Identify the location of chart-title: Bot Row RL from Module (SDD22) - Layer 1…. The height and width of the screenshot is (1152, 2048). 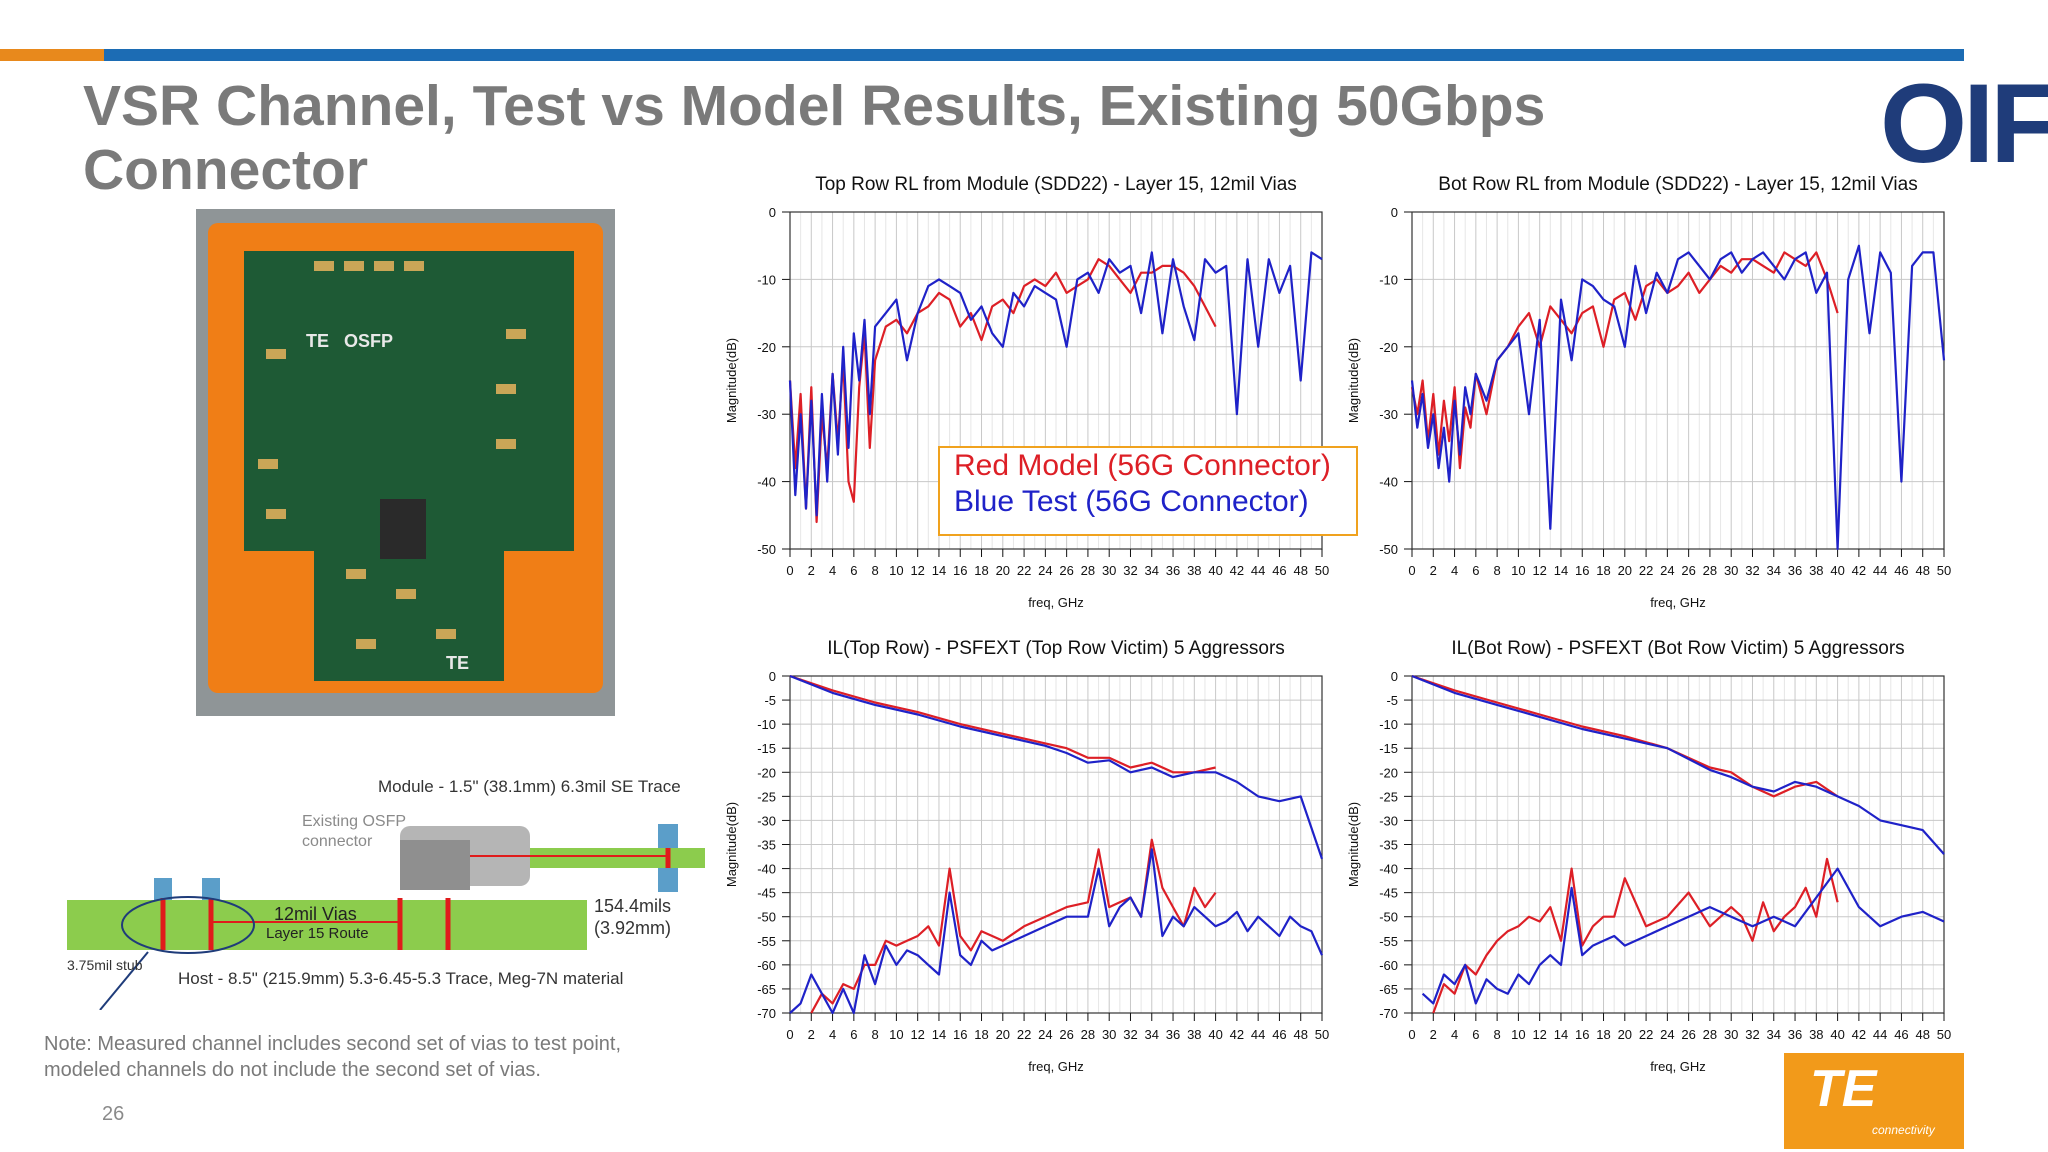
(1677, 184).